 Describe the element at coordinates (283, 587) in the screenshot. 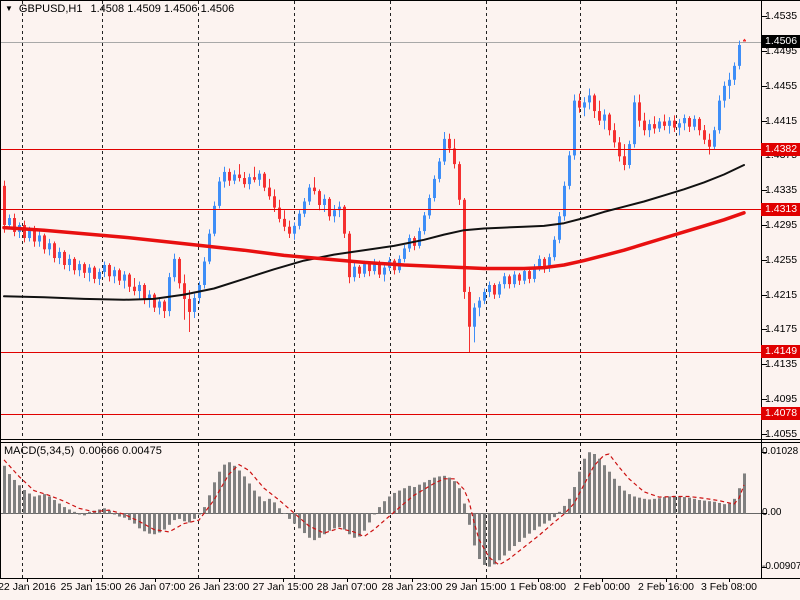

I see `time-axis-label: 27 Jan 15:00` at that location.